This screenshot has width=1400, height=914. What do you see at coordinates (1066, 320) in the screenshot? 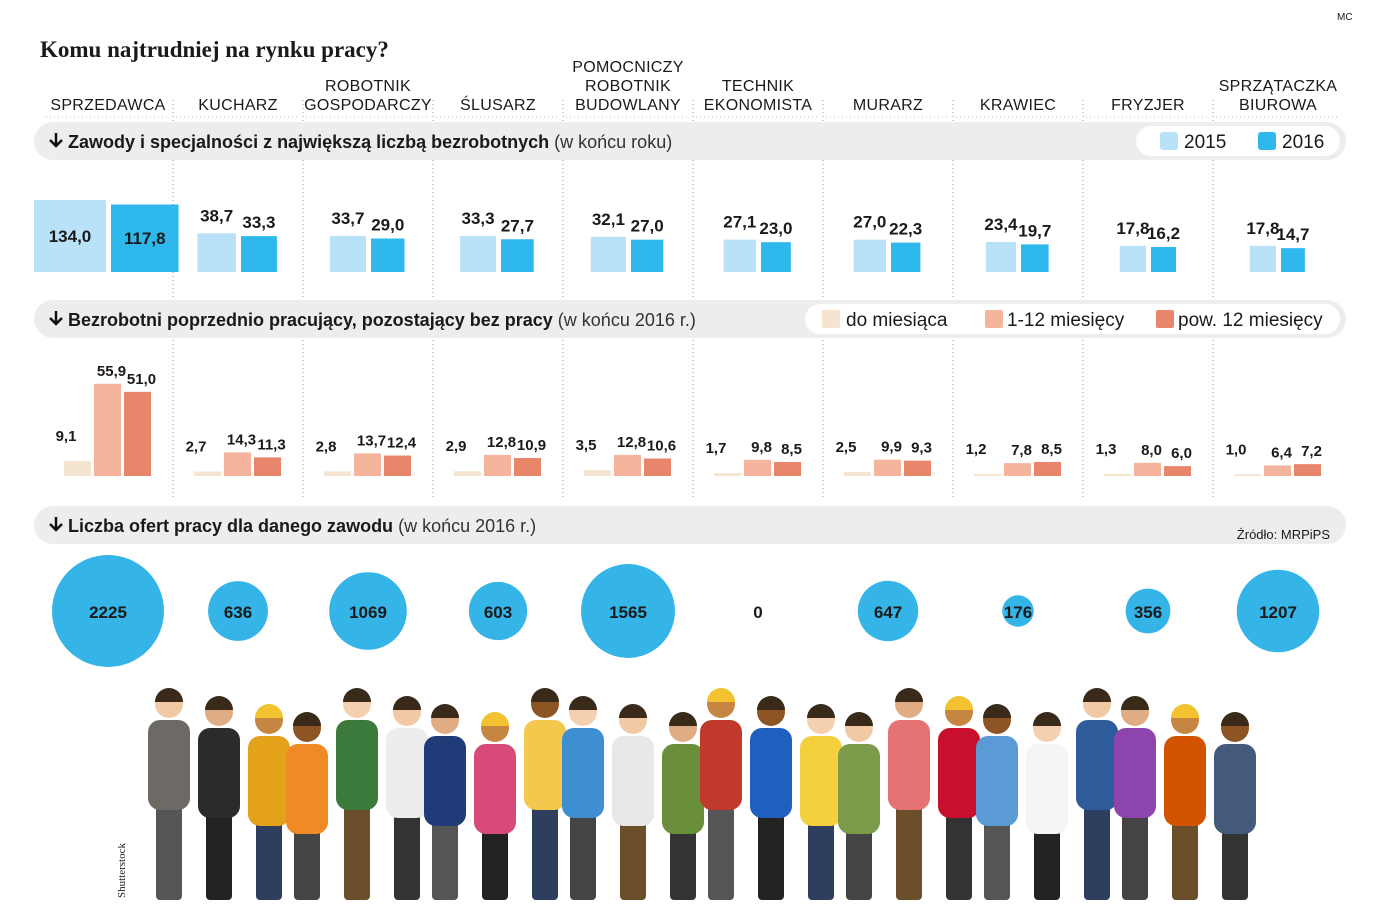
I see `legend-label: 1-12 miesięcy` at bounding box center [1066, 320].